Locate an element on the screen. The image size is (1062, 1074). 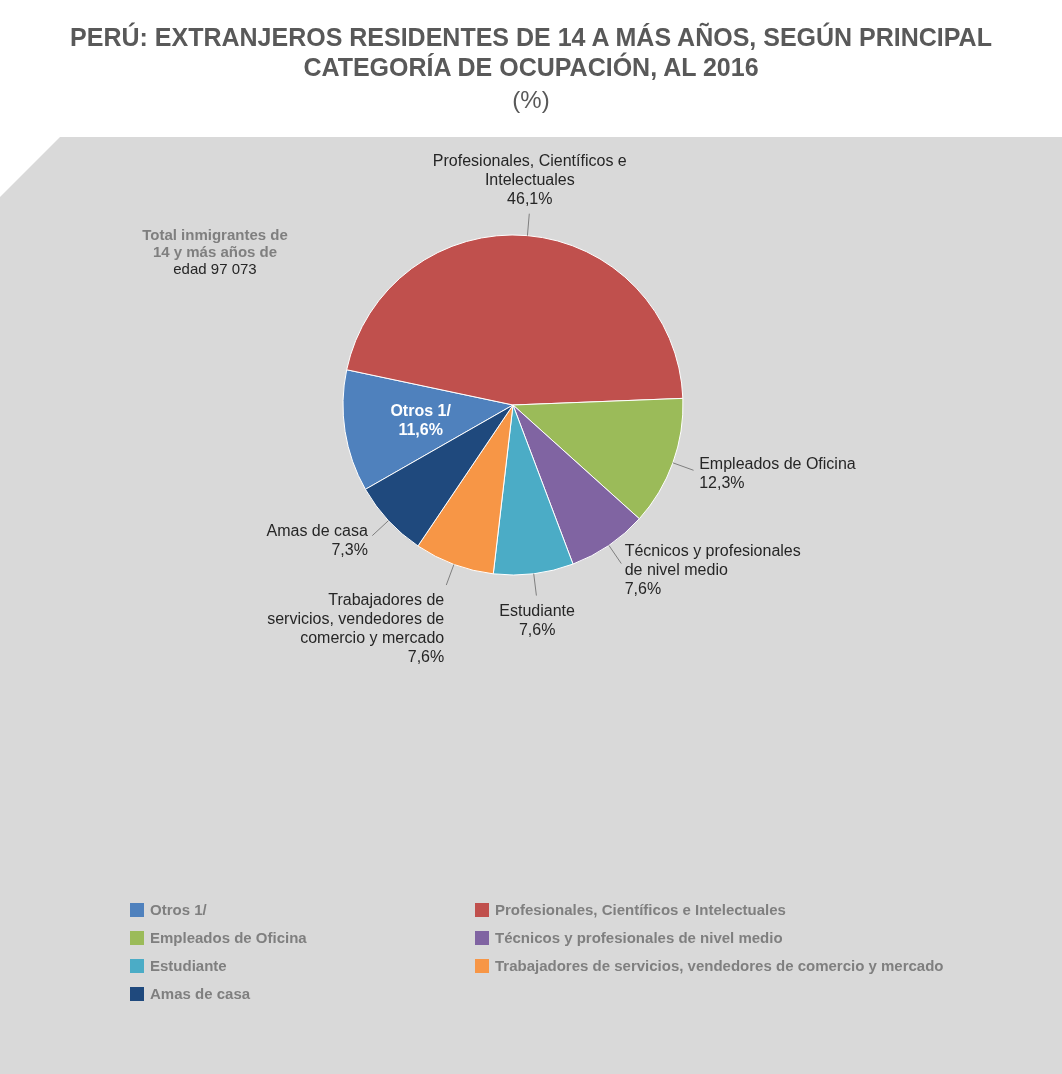
slice-label: Técnicos y profesionales de nivel medio is located at coordinates (712, 559).